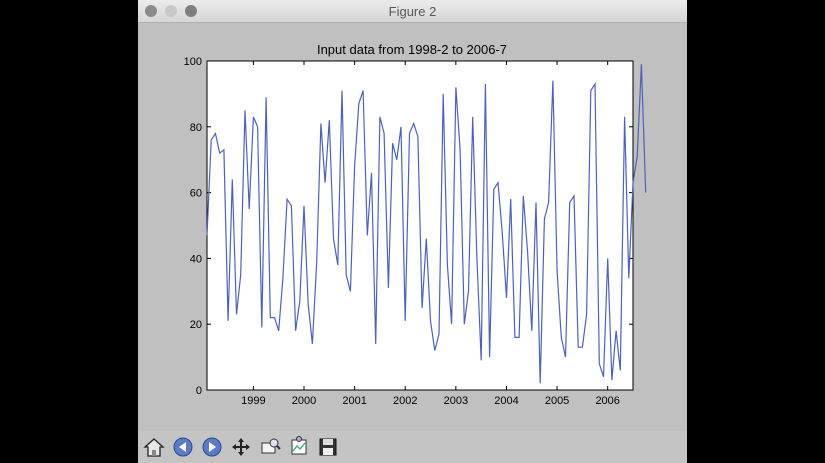 The height and width of the screenshot is (463, 825). I want to click on x-tick-label: 2000, so click(304, 401).